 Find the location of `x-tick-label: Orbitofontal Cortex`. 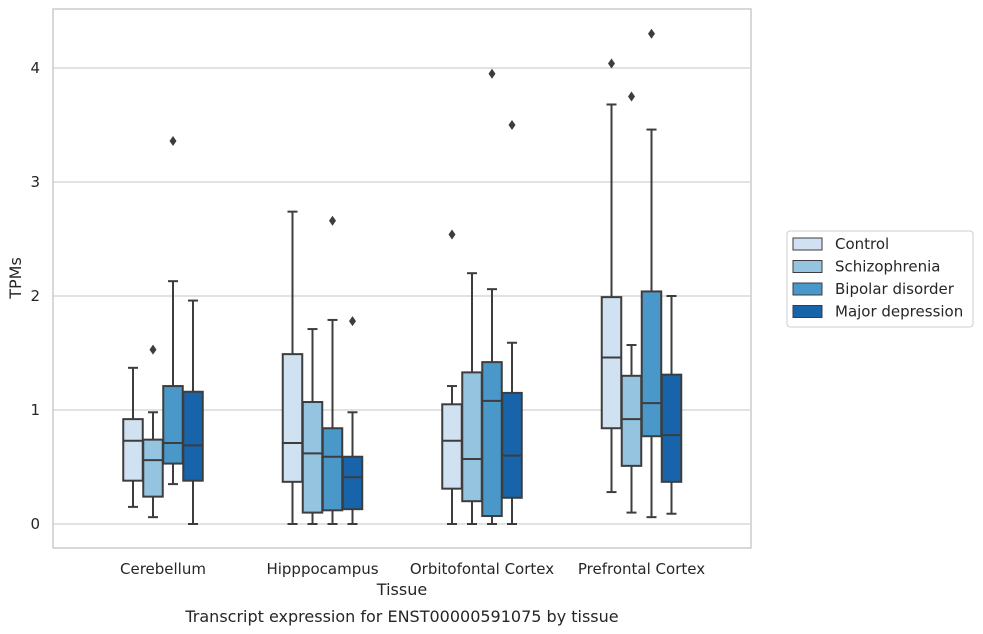

x-tick-label: Orbitofontal Cortex is located at coordinates (482, 569).